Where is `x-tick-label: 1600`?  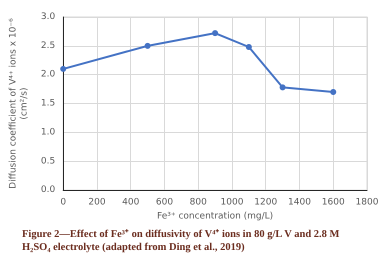
x-tick-label: 1600 is located at coordinates (333, 203).